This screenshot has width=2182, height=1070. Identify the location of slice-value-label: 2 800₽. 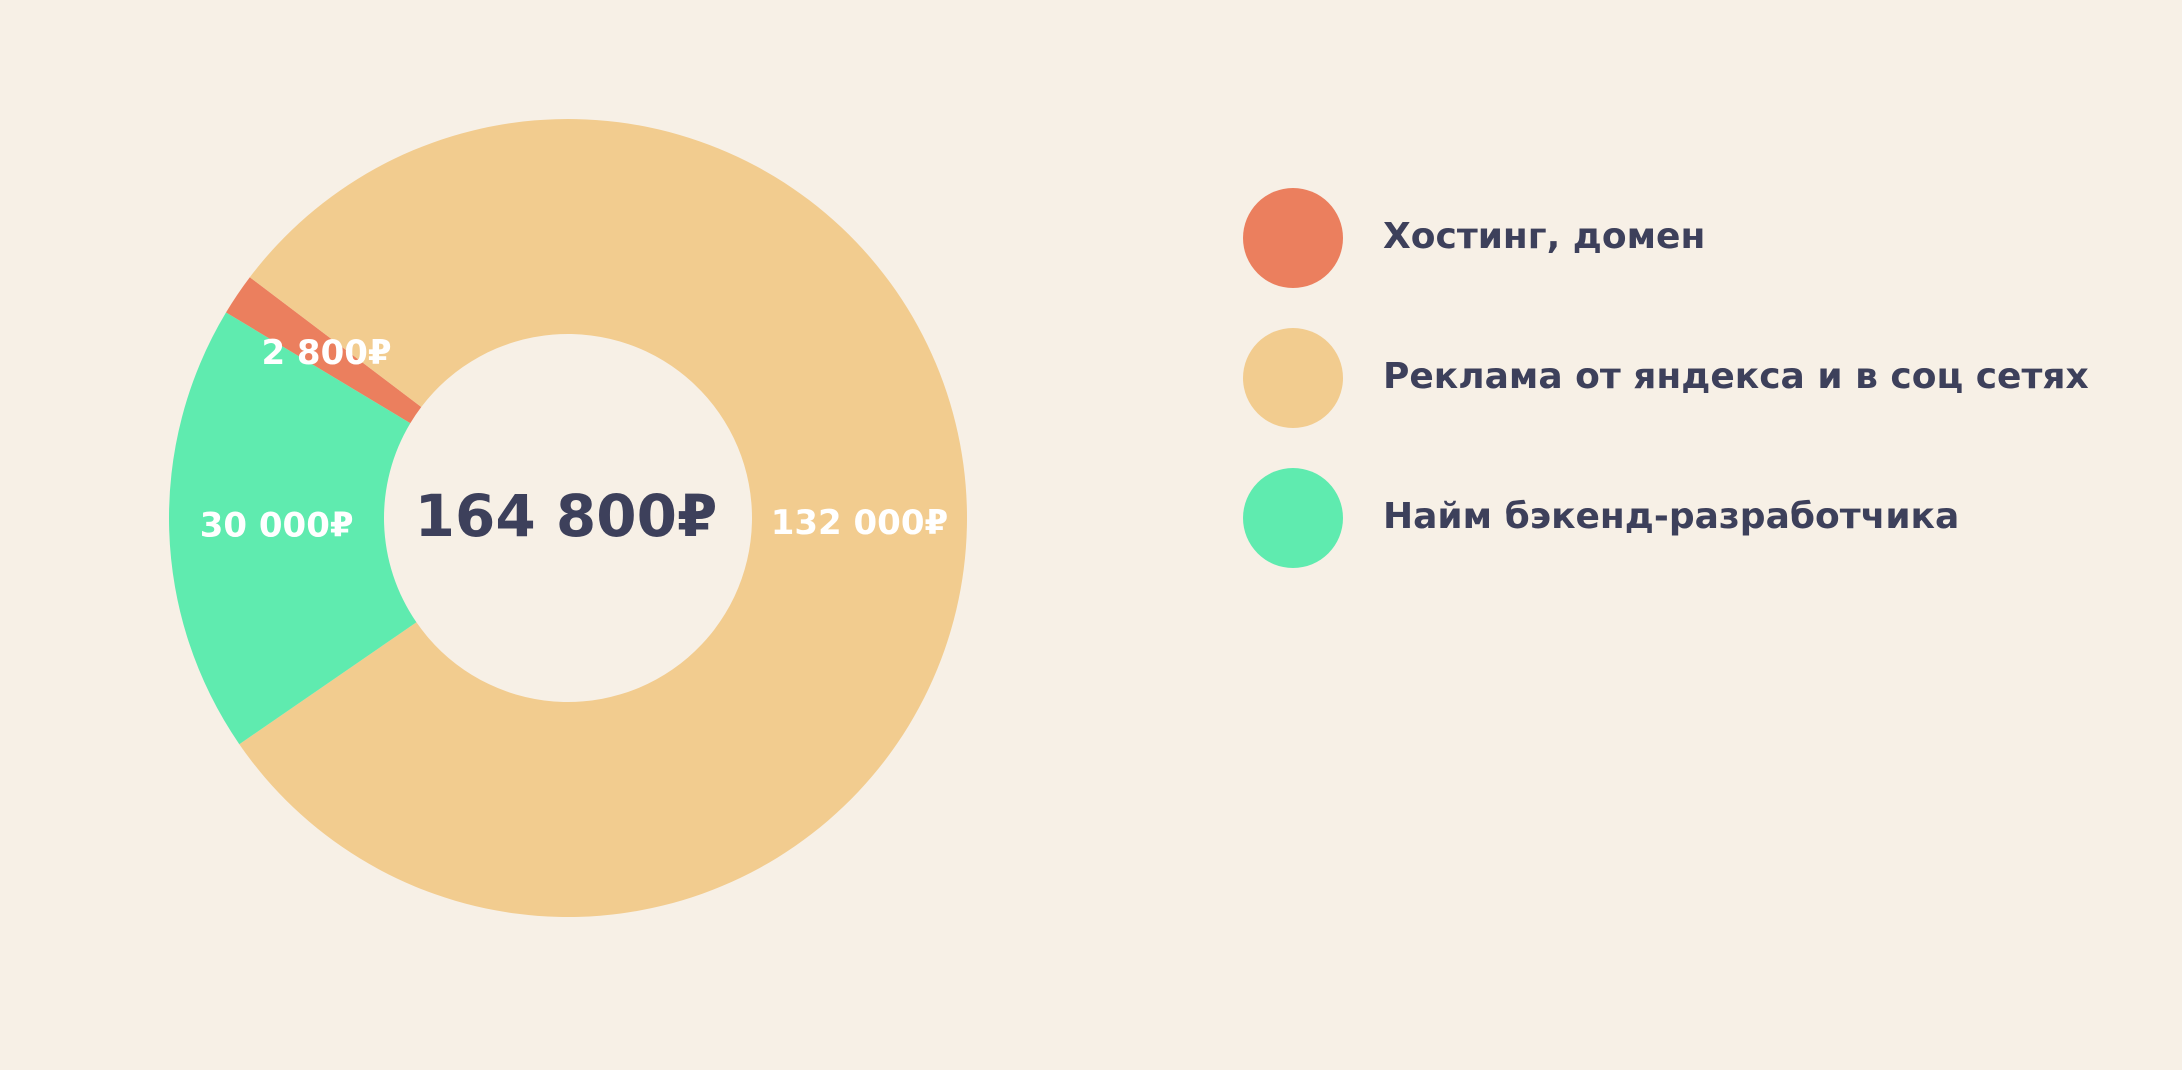
(326, 353).